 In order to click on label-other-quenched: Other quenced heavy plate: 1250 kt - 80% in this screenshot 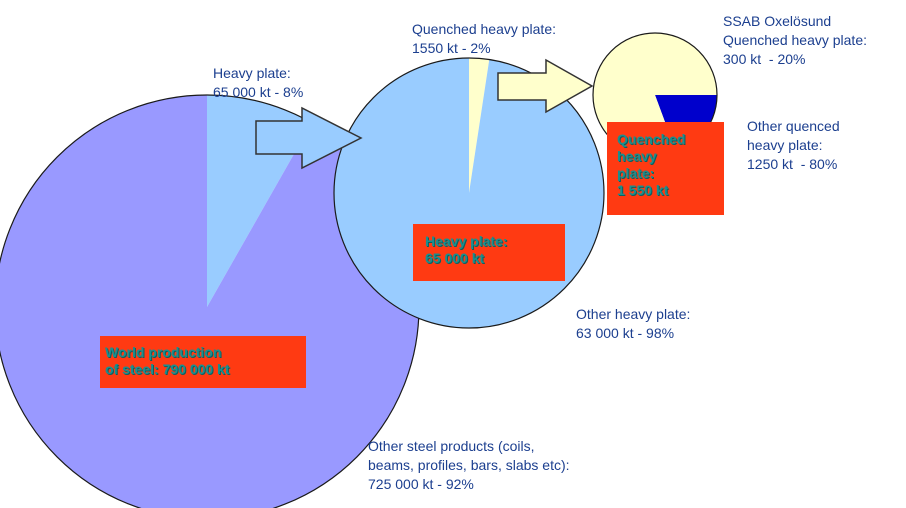, I will do `click(793, 145)`.